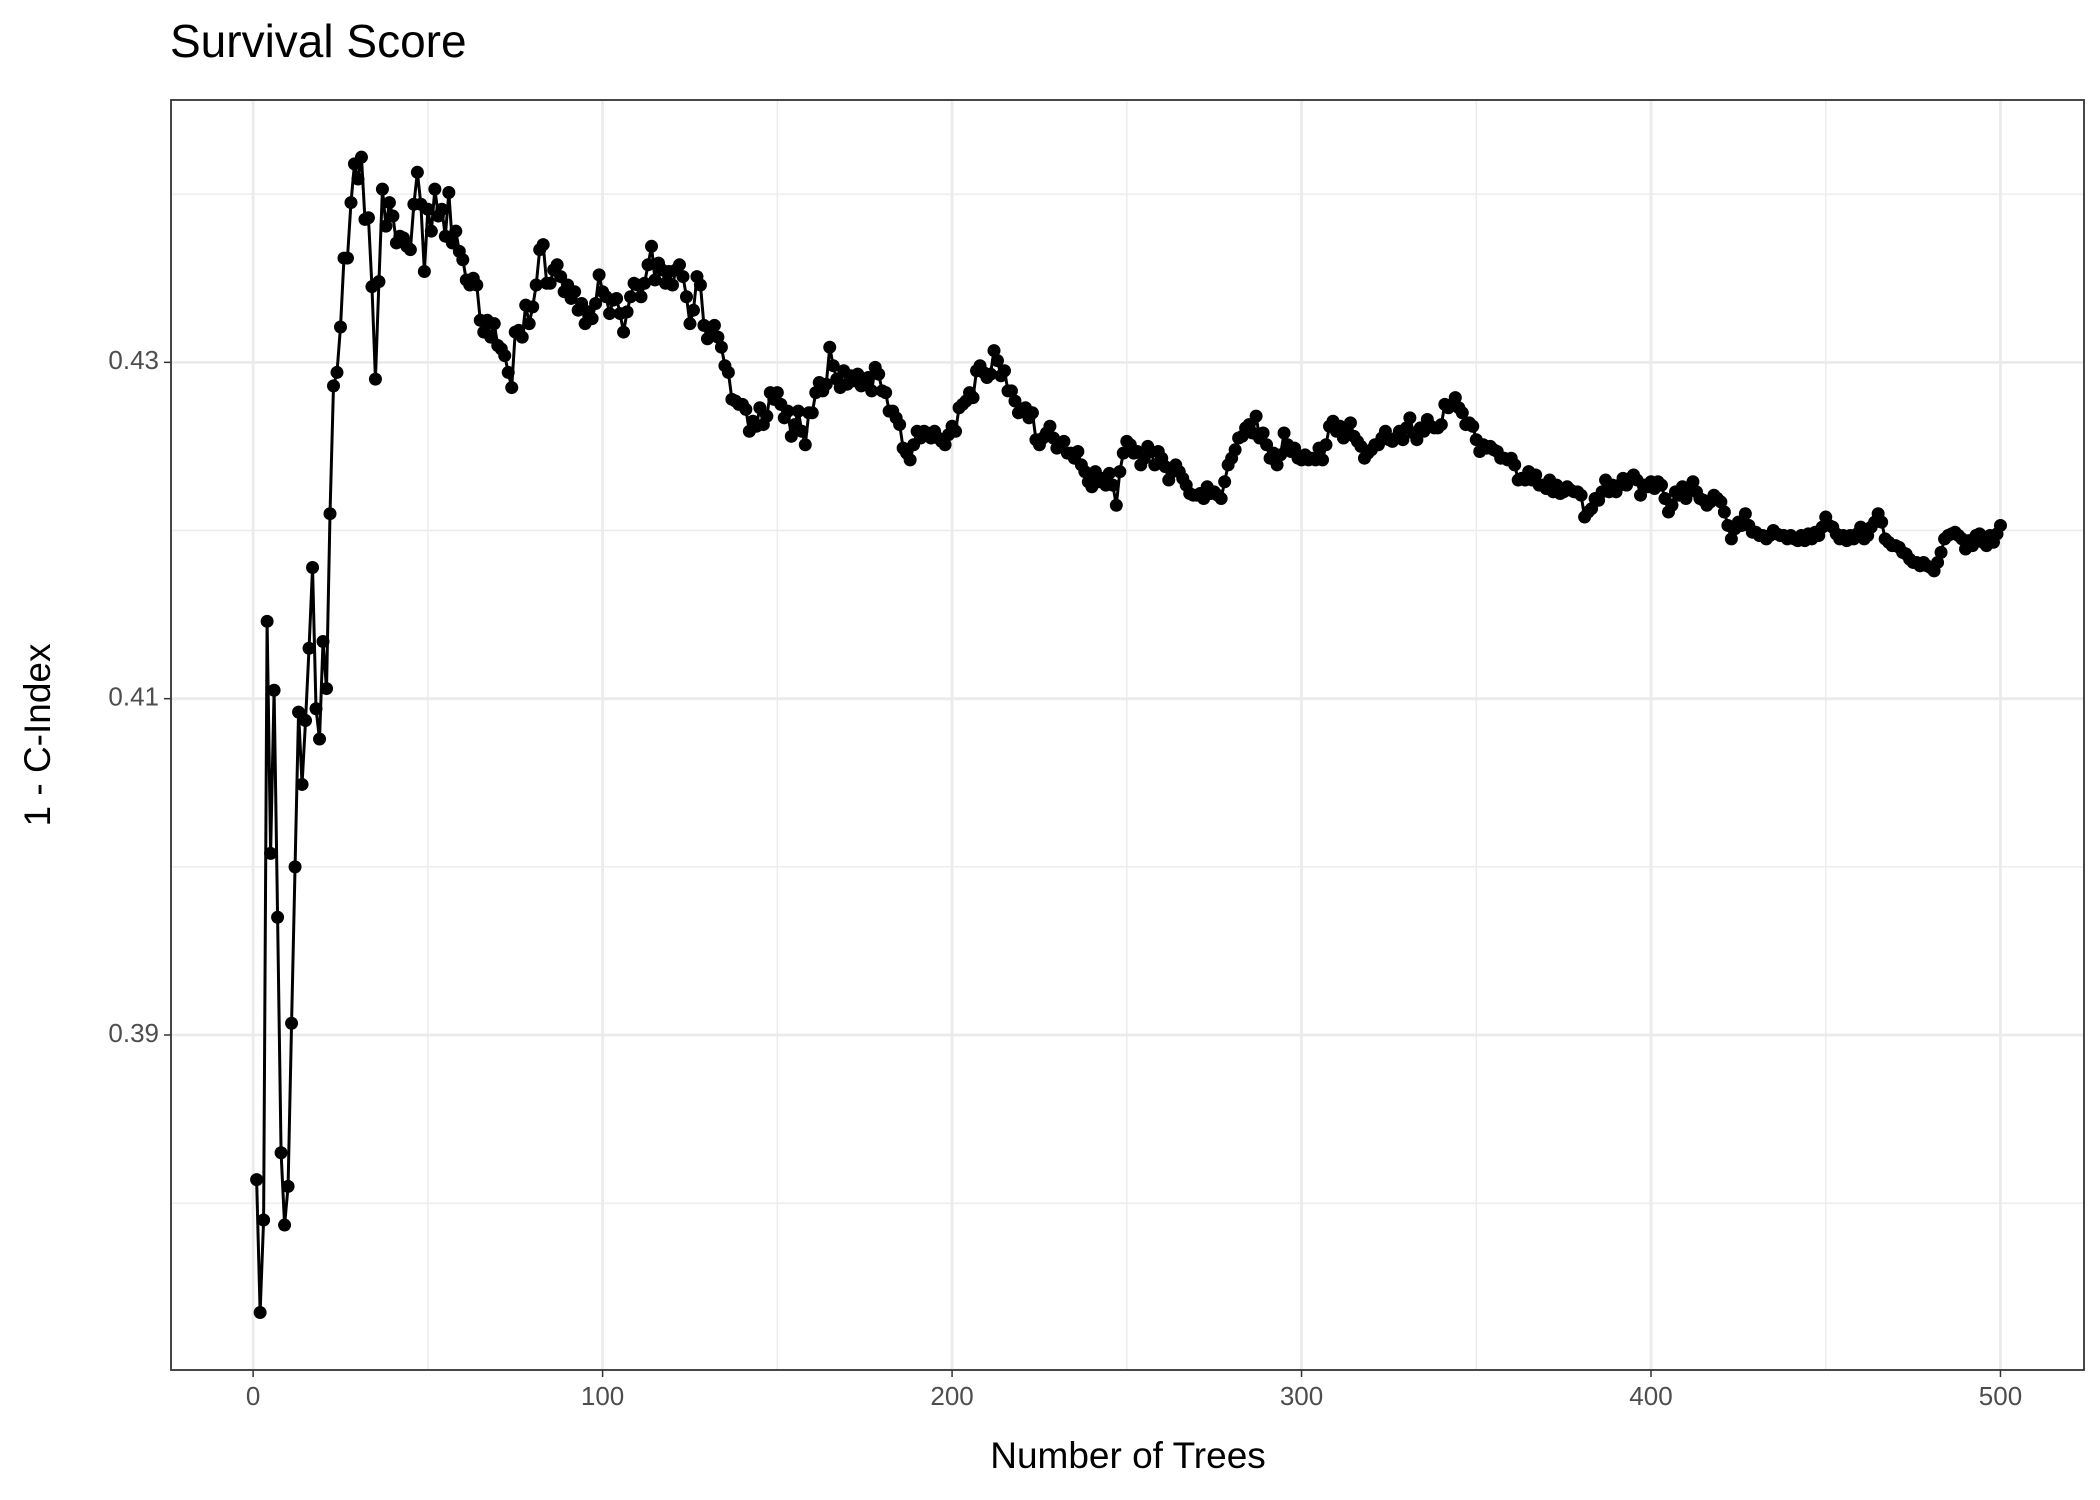 The height and width of the screenshot is (1500, 2100). What do you see at coordinates (2000, 1396) in the screenshot?
I see `x-tick-label: 500` at bounding box center [2000, 1396].